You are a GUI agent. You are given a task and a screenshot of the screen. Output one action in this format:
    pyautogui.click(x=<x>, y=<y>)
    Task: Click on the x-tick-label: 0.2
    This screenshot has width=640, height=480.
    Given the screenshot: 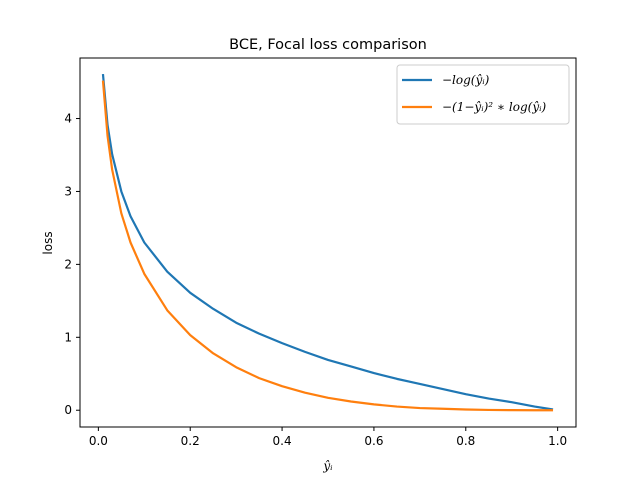 What is the action you would take?
    pyautogui.click(x=190, y=441)
    